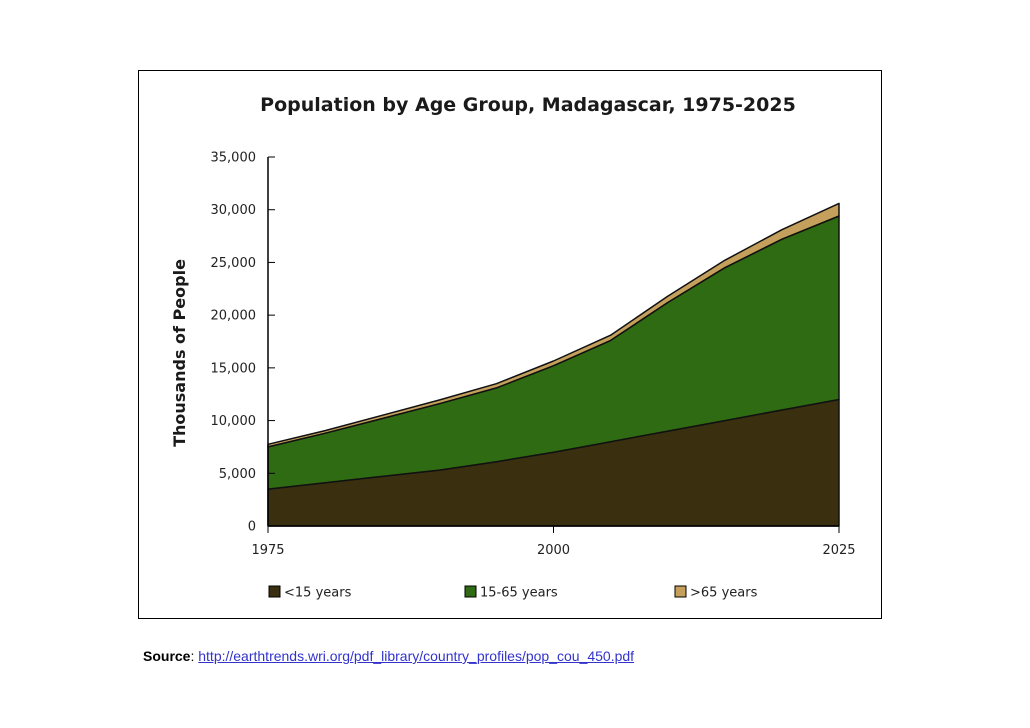  Describe the element at coordinates (234, 421) in the screenshot. I see `y-tick-label: 10,000` at that location.